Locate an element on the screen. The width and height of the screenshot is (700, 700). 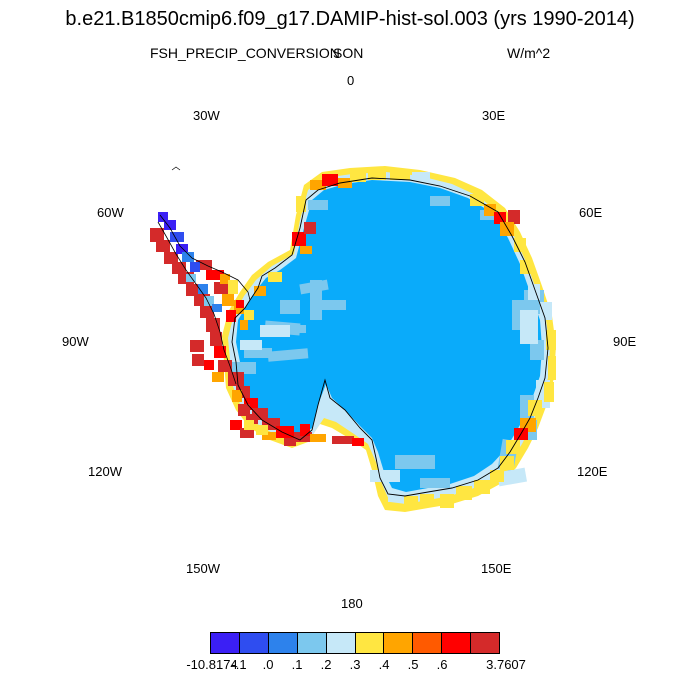
peninsula-coastline is located at coordinates (205, 257).